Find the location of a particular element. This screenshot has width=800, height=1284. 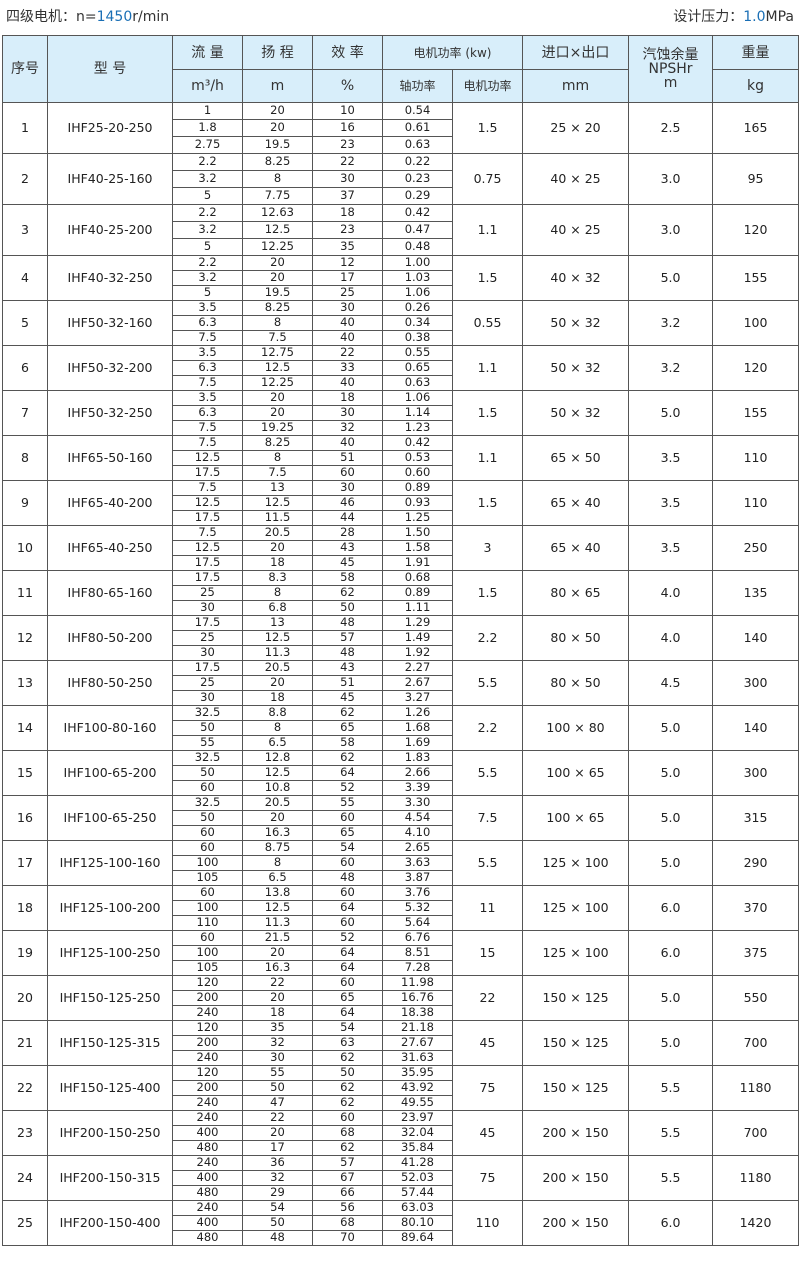

row-number: 15 is located at coordinates (25, 773).